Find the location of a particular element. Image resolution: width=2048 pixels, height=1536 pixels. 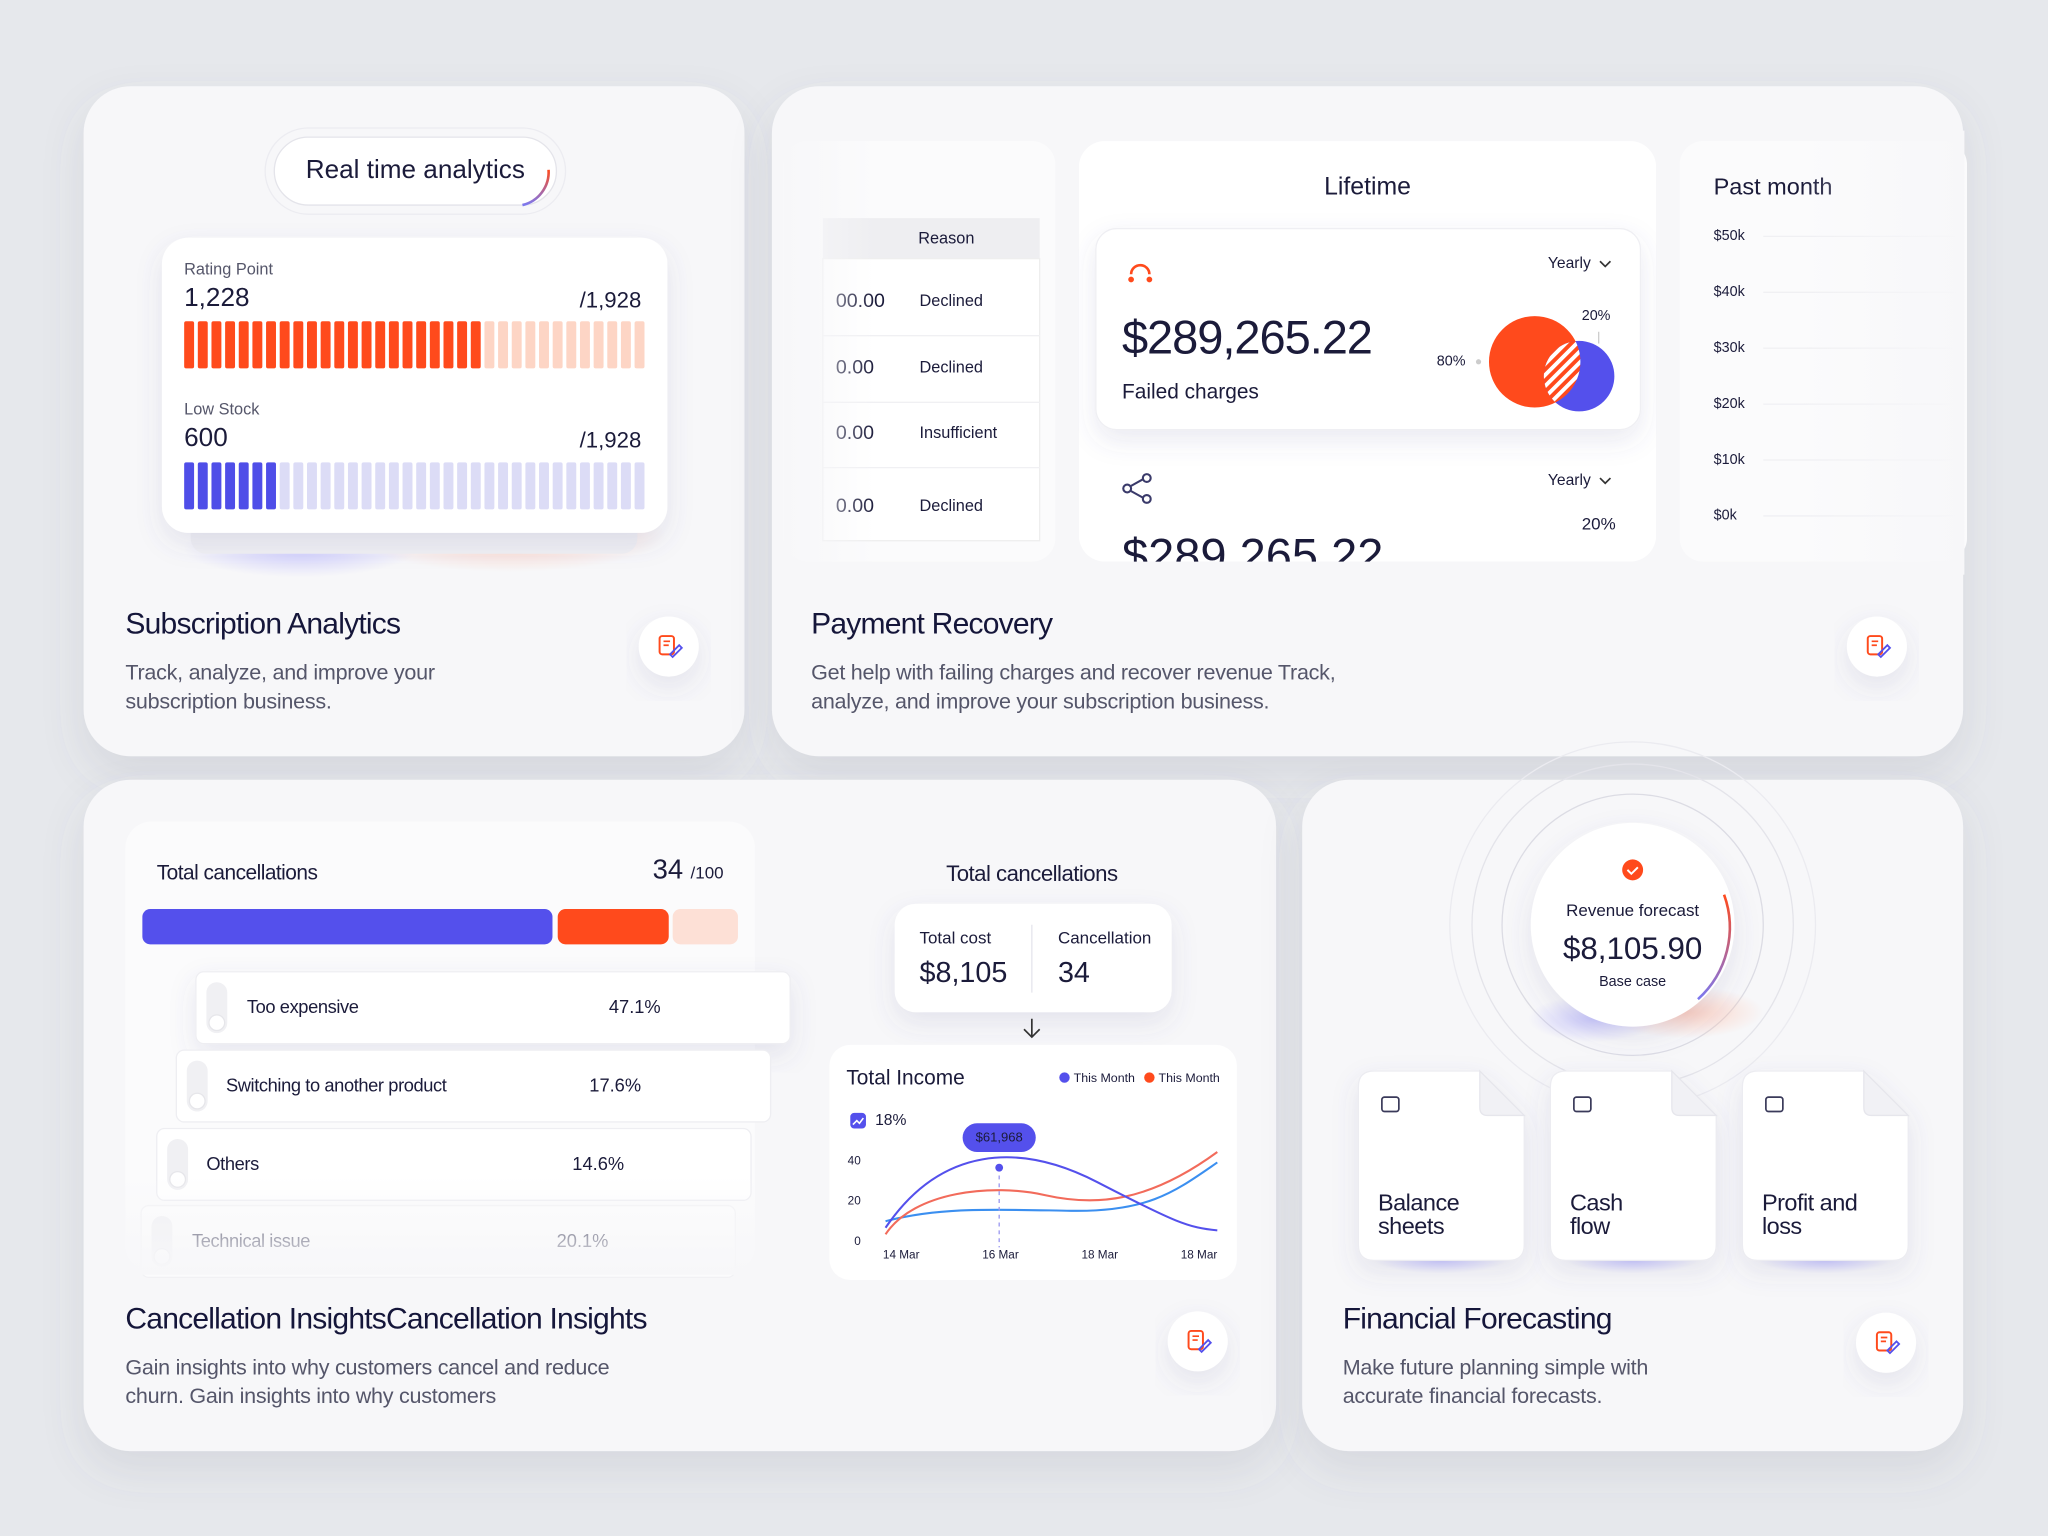

reason: Insufficient is located at coordinates (959, 433).